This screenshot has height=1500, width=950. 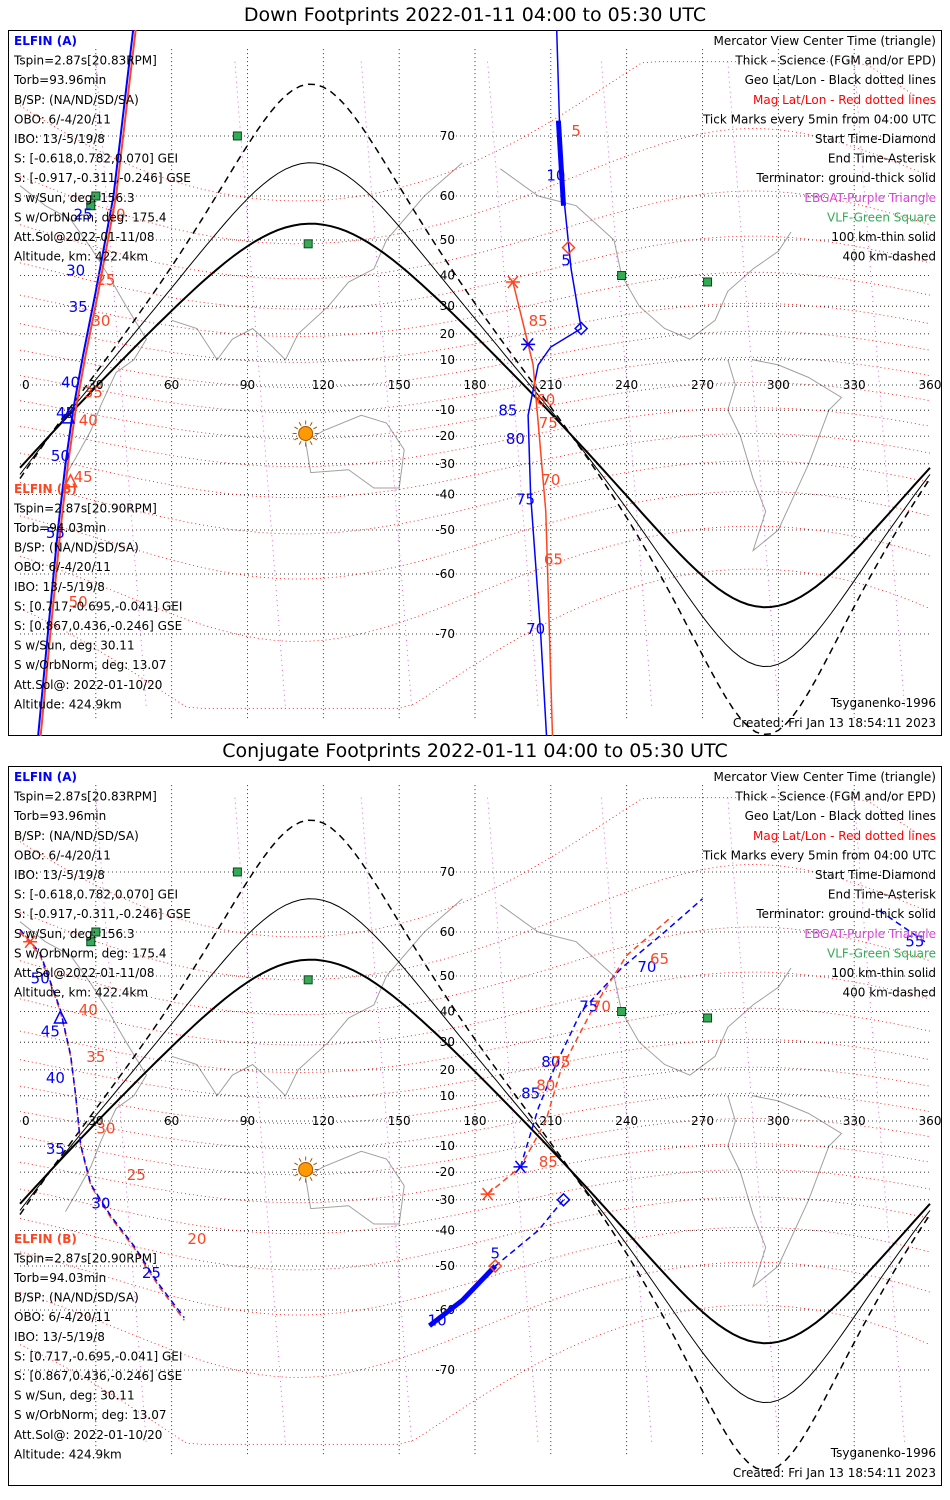 I want to click on lat-tick-label: 50, so click(x=447, y=240).